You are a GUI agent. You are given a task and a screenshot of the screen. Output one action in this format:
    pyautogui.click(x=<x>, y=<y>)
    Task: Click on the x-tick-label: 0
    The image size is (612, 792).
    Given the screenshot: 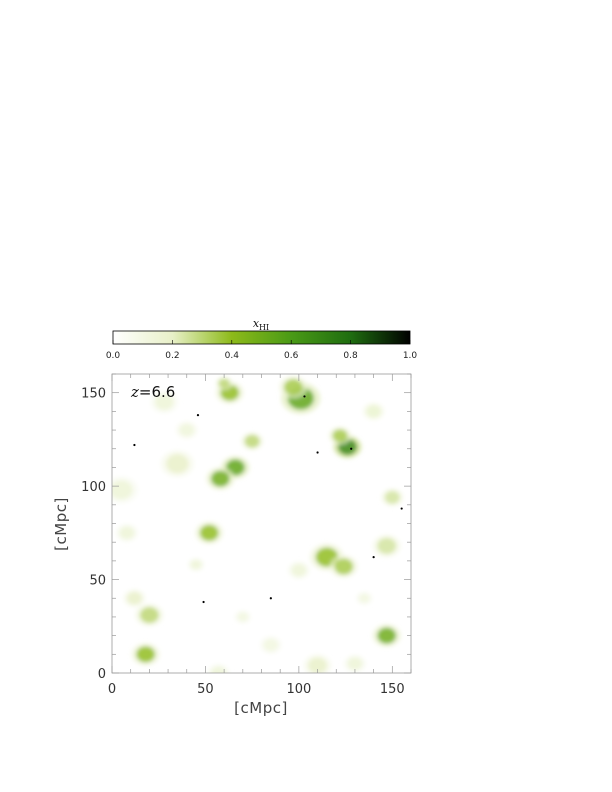 What is the action you would take?
    pyautogui.click(x=112, y=689)
    